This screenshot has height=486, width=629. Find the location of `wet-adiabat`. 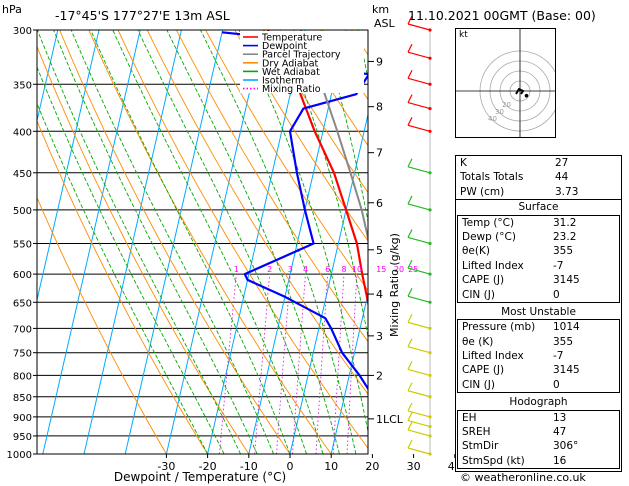

wet-adiabat is located at coordinates (344, 127).